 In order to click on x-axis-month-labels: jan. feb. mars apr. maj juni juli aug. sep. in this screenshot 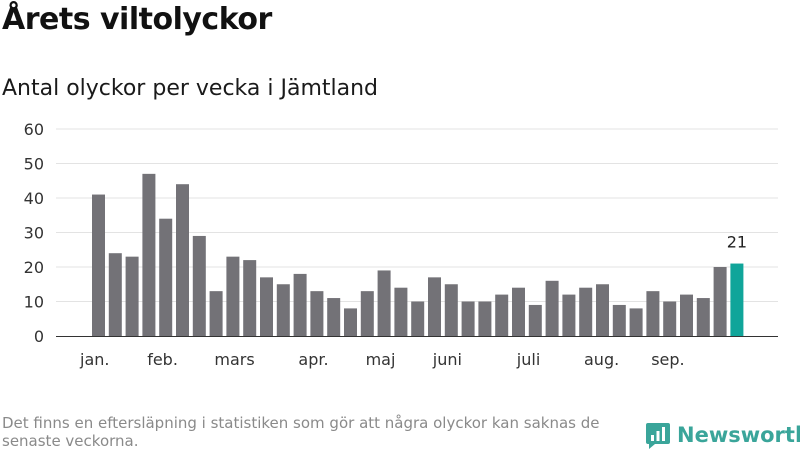, I will do `click(382, 359)`.